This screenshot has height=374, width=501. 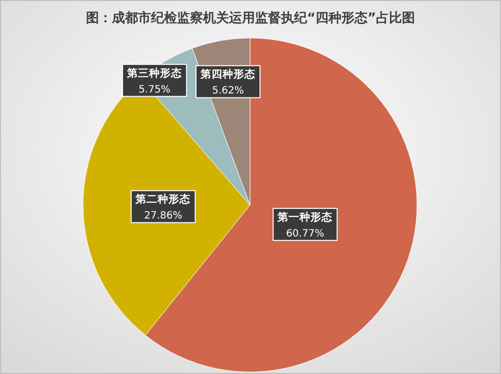 What do you see at coordinates (154, 73) in the screenshot?
I see `slice-label: 第三种形态` at bounding box center [154, 73].